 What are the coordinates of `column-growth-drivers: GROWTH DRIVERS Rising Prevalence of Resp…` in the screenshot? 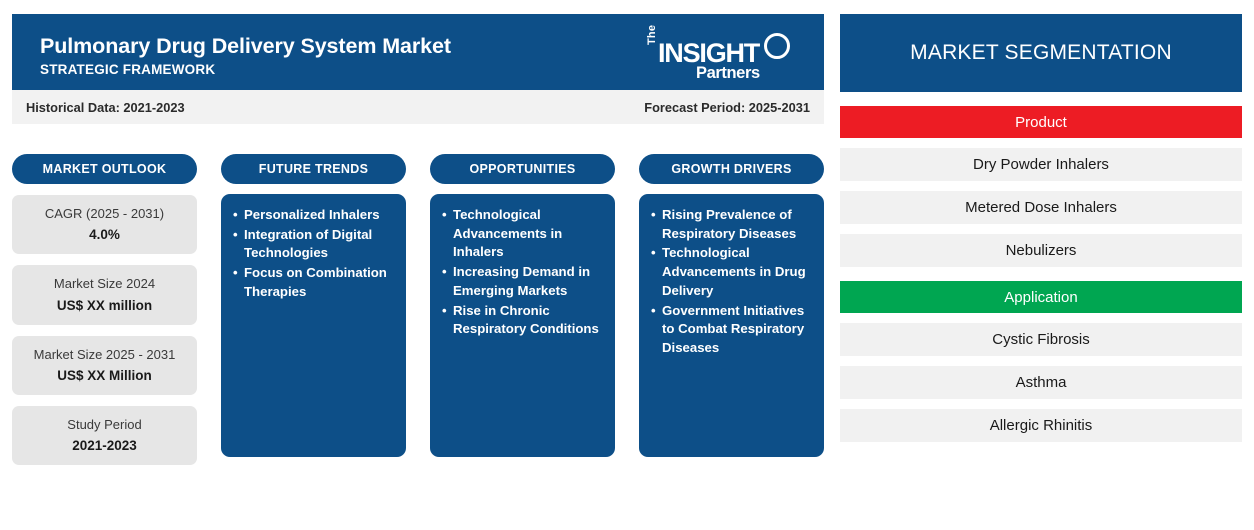 It's located at (731, 309).